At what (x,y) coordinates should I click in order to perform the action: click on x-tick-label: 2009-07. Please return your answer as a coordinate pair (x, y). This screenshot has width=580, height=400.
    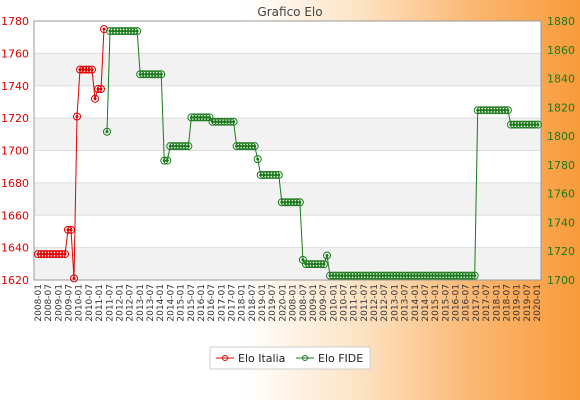
    Looking at the image, I should click on (70, 303).